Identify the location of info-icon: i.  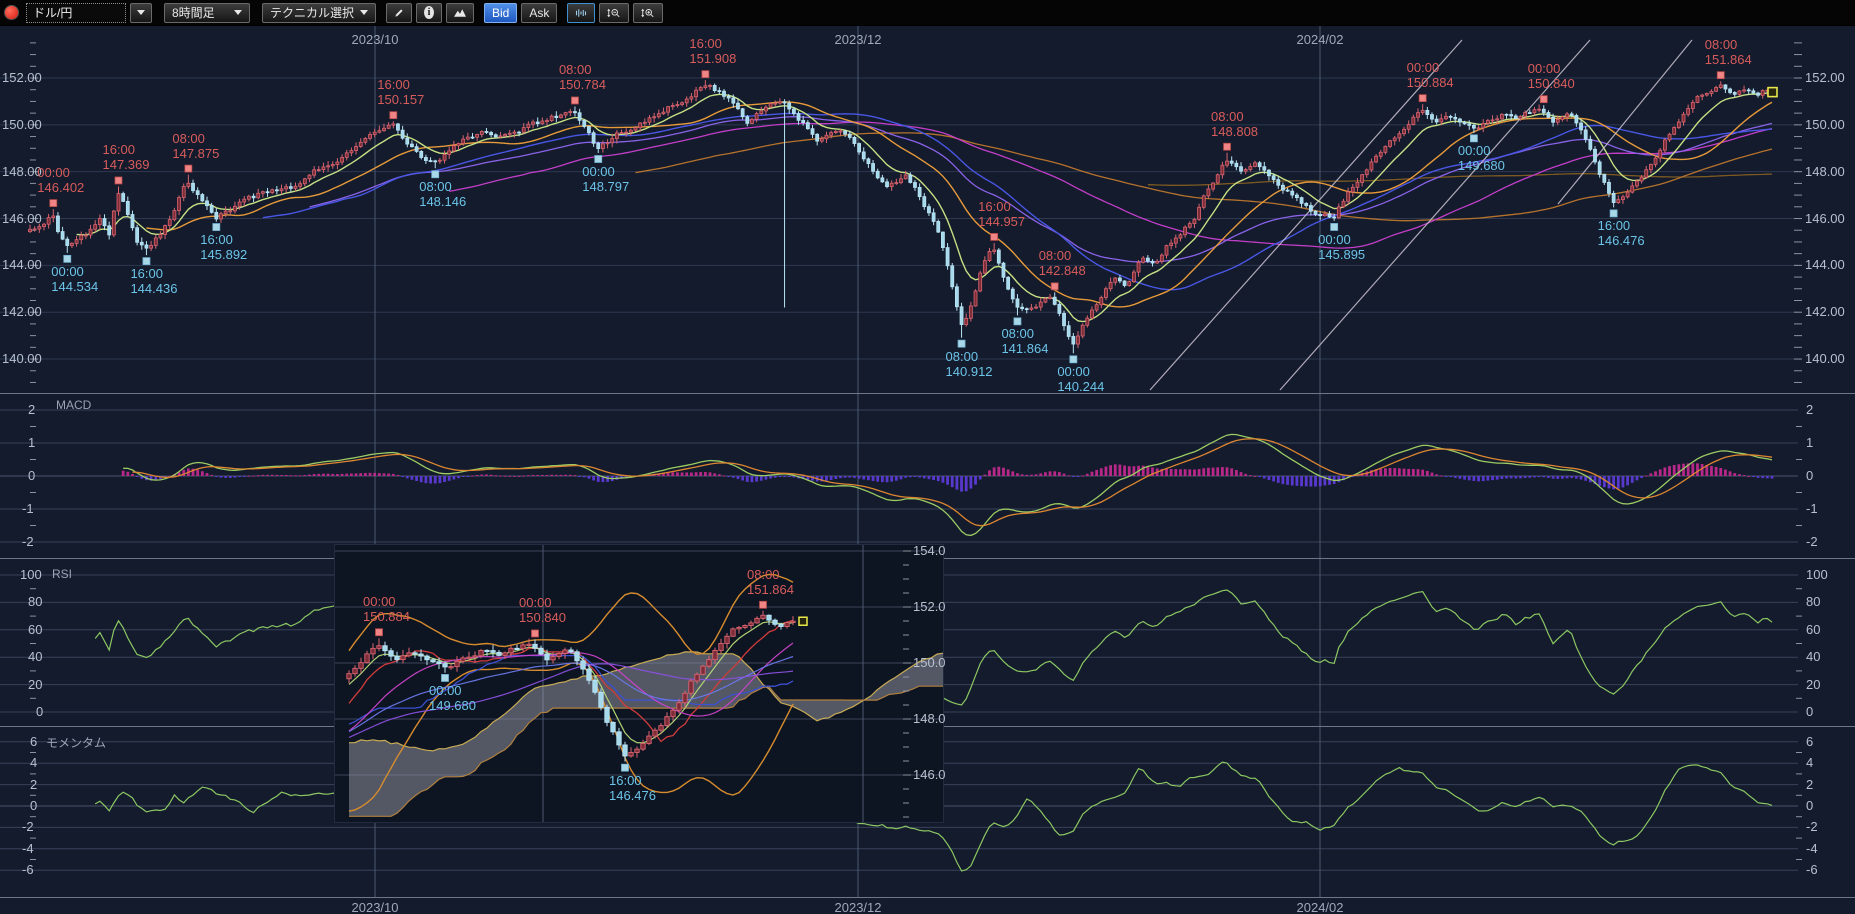
(429, 12).